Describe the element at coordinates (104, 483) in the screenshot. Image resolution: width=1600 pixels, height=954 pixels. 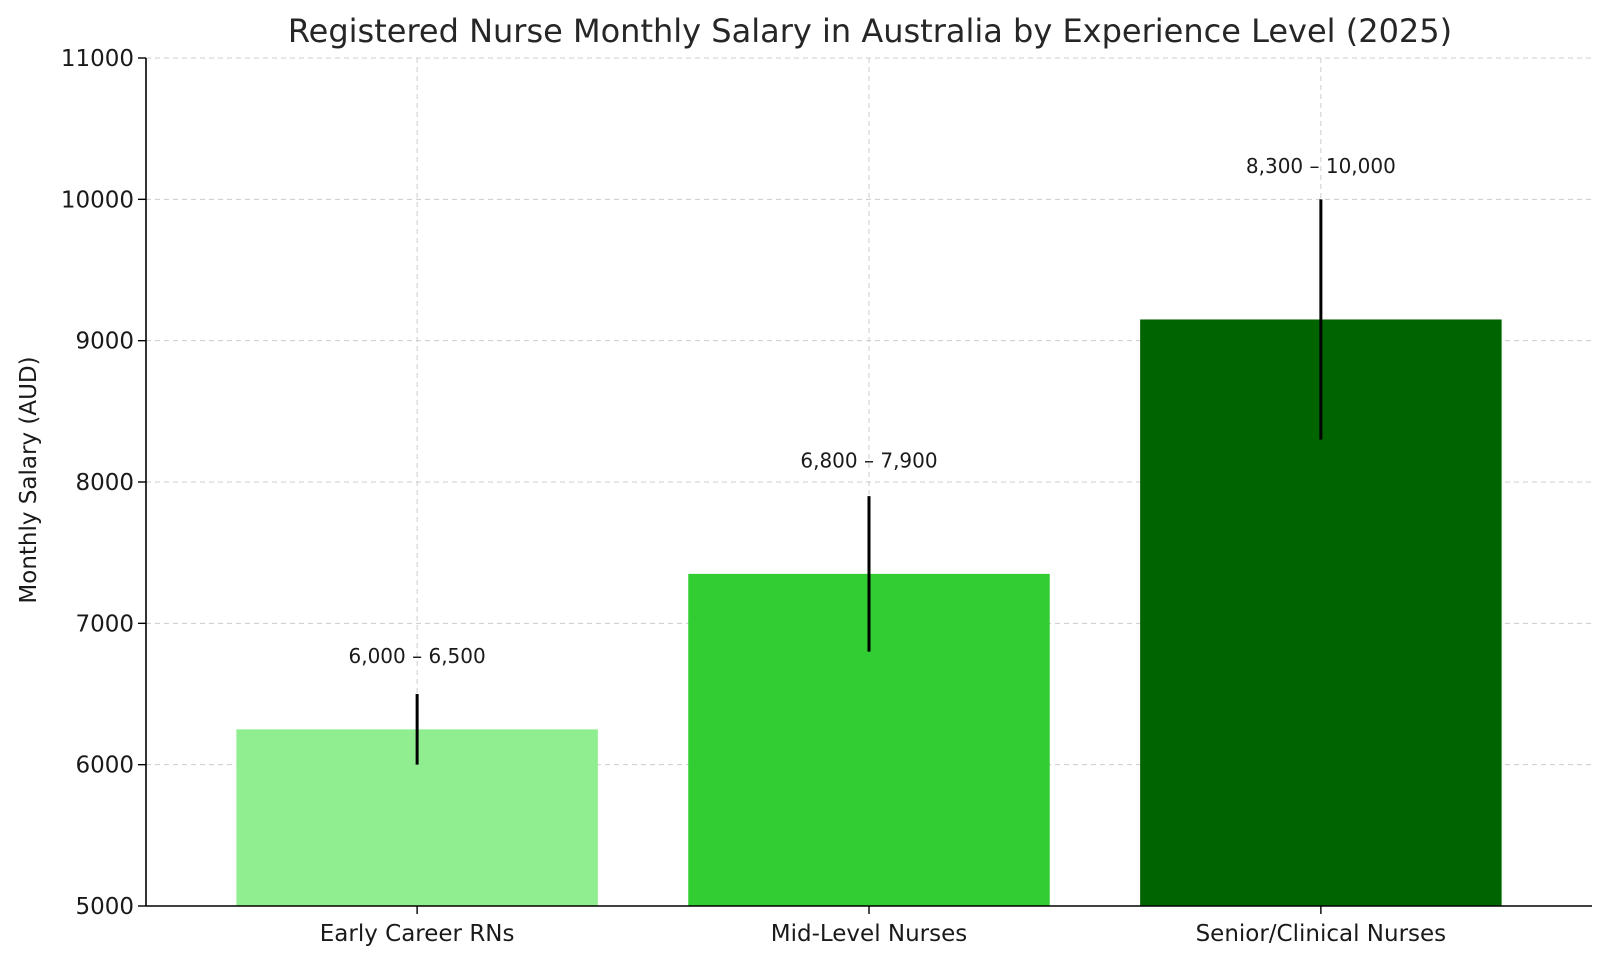
I see `y-tick-label: 8000` at that location.